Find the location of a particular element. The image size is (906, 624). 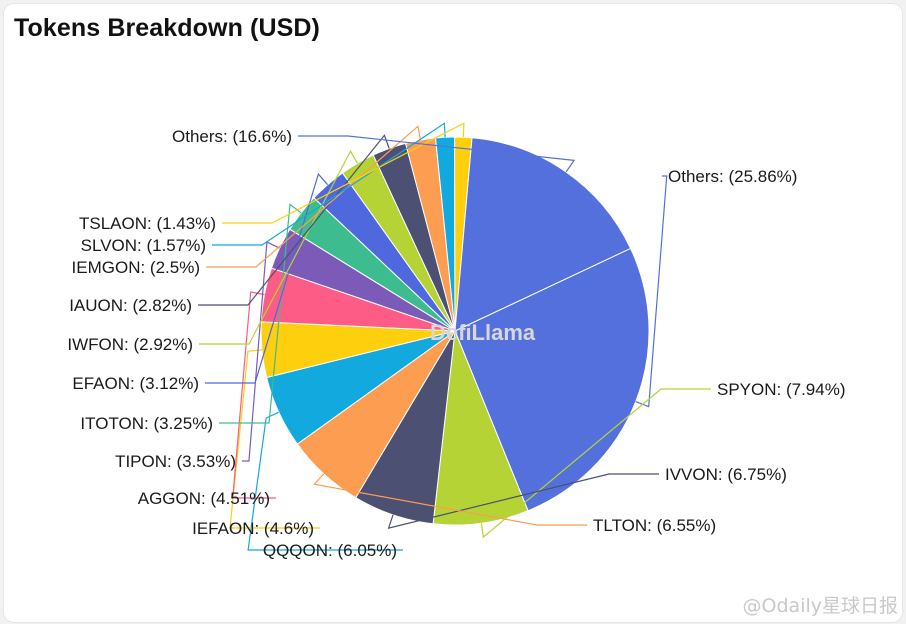

slice-label-qqqon-4: QQQON: (6.05%) is located at coordinates (330, 550).